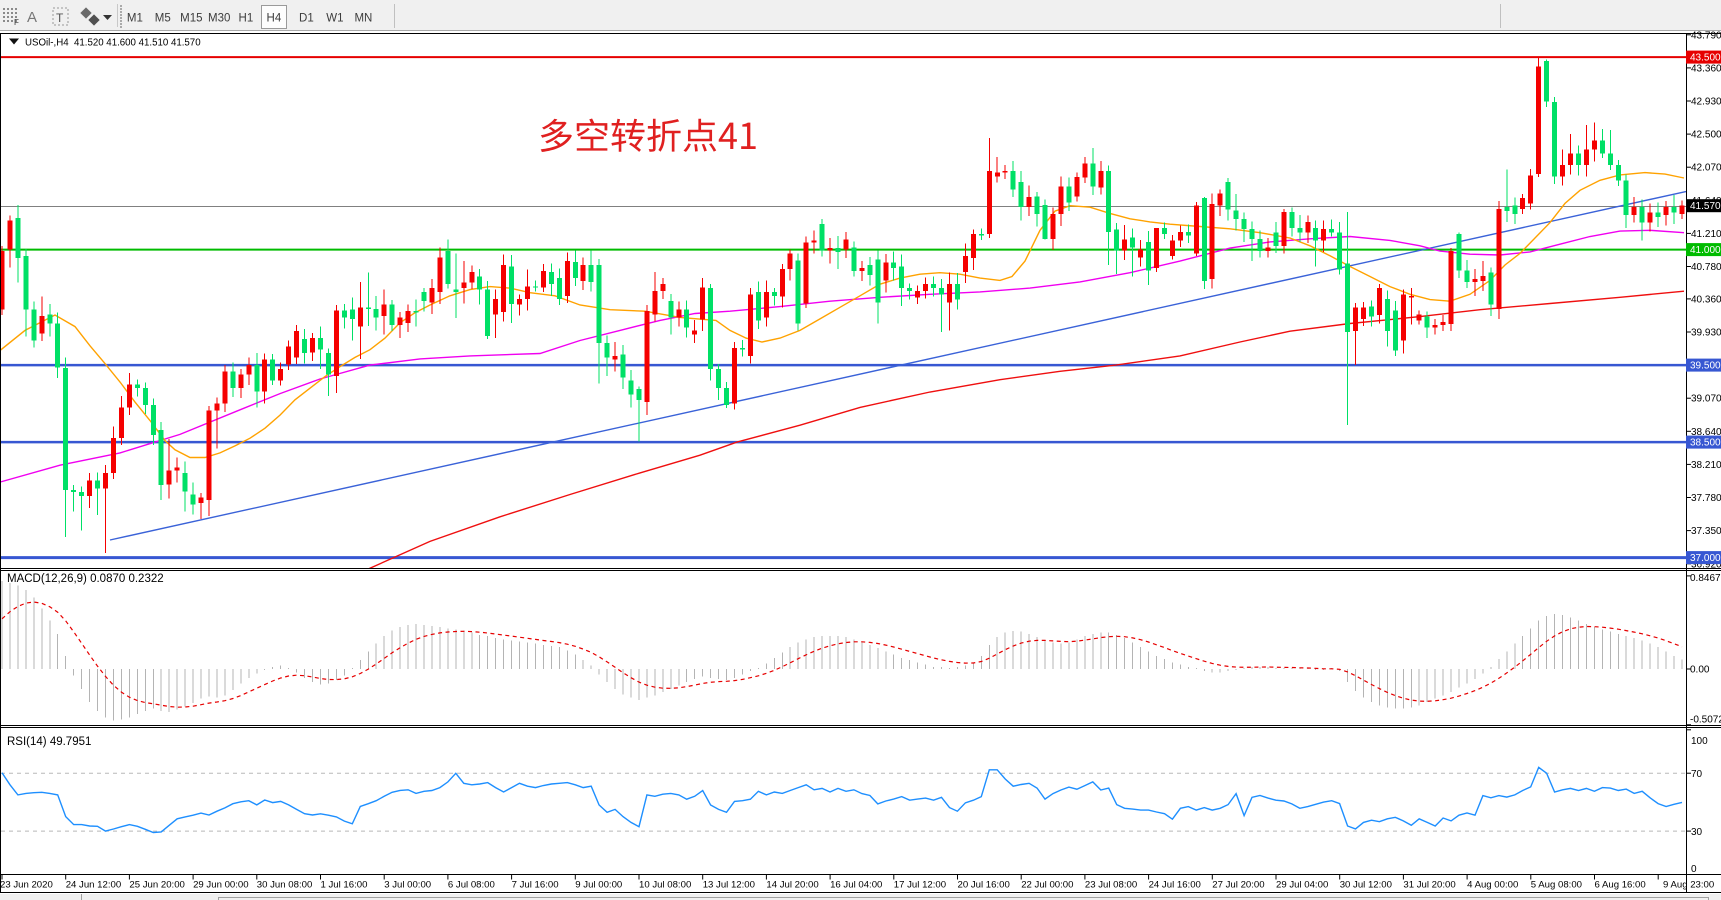  Describe the element at coordinates (1700, 670) in the screenshot. I see `svg-text: 0.00` at that location.